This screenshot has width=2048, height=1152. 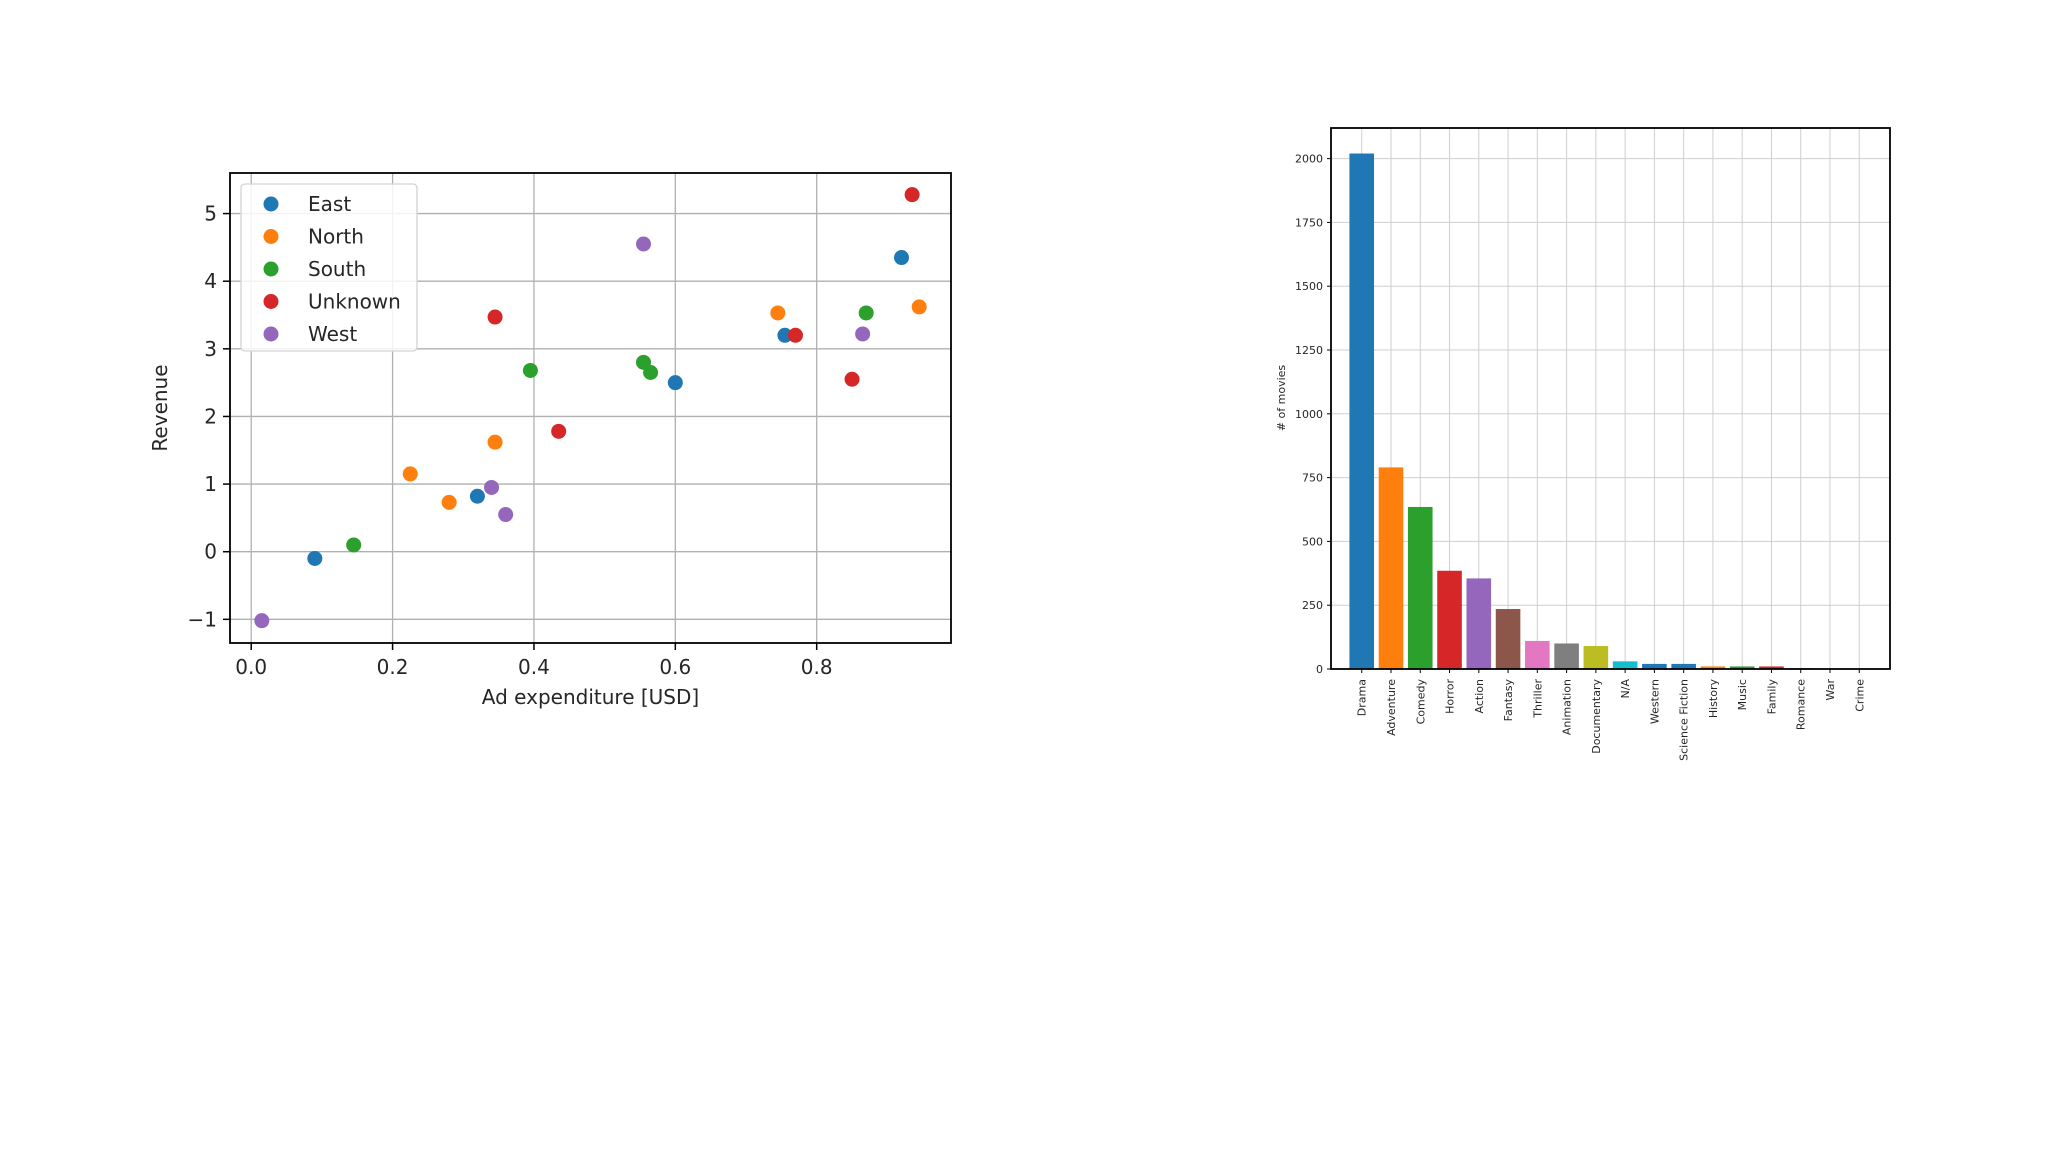 I want to click on bar-x-tick-label: Comedy, so click(x=1420, y=702).